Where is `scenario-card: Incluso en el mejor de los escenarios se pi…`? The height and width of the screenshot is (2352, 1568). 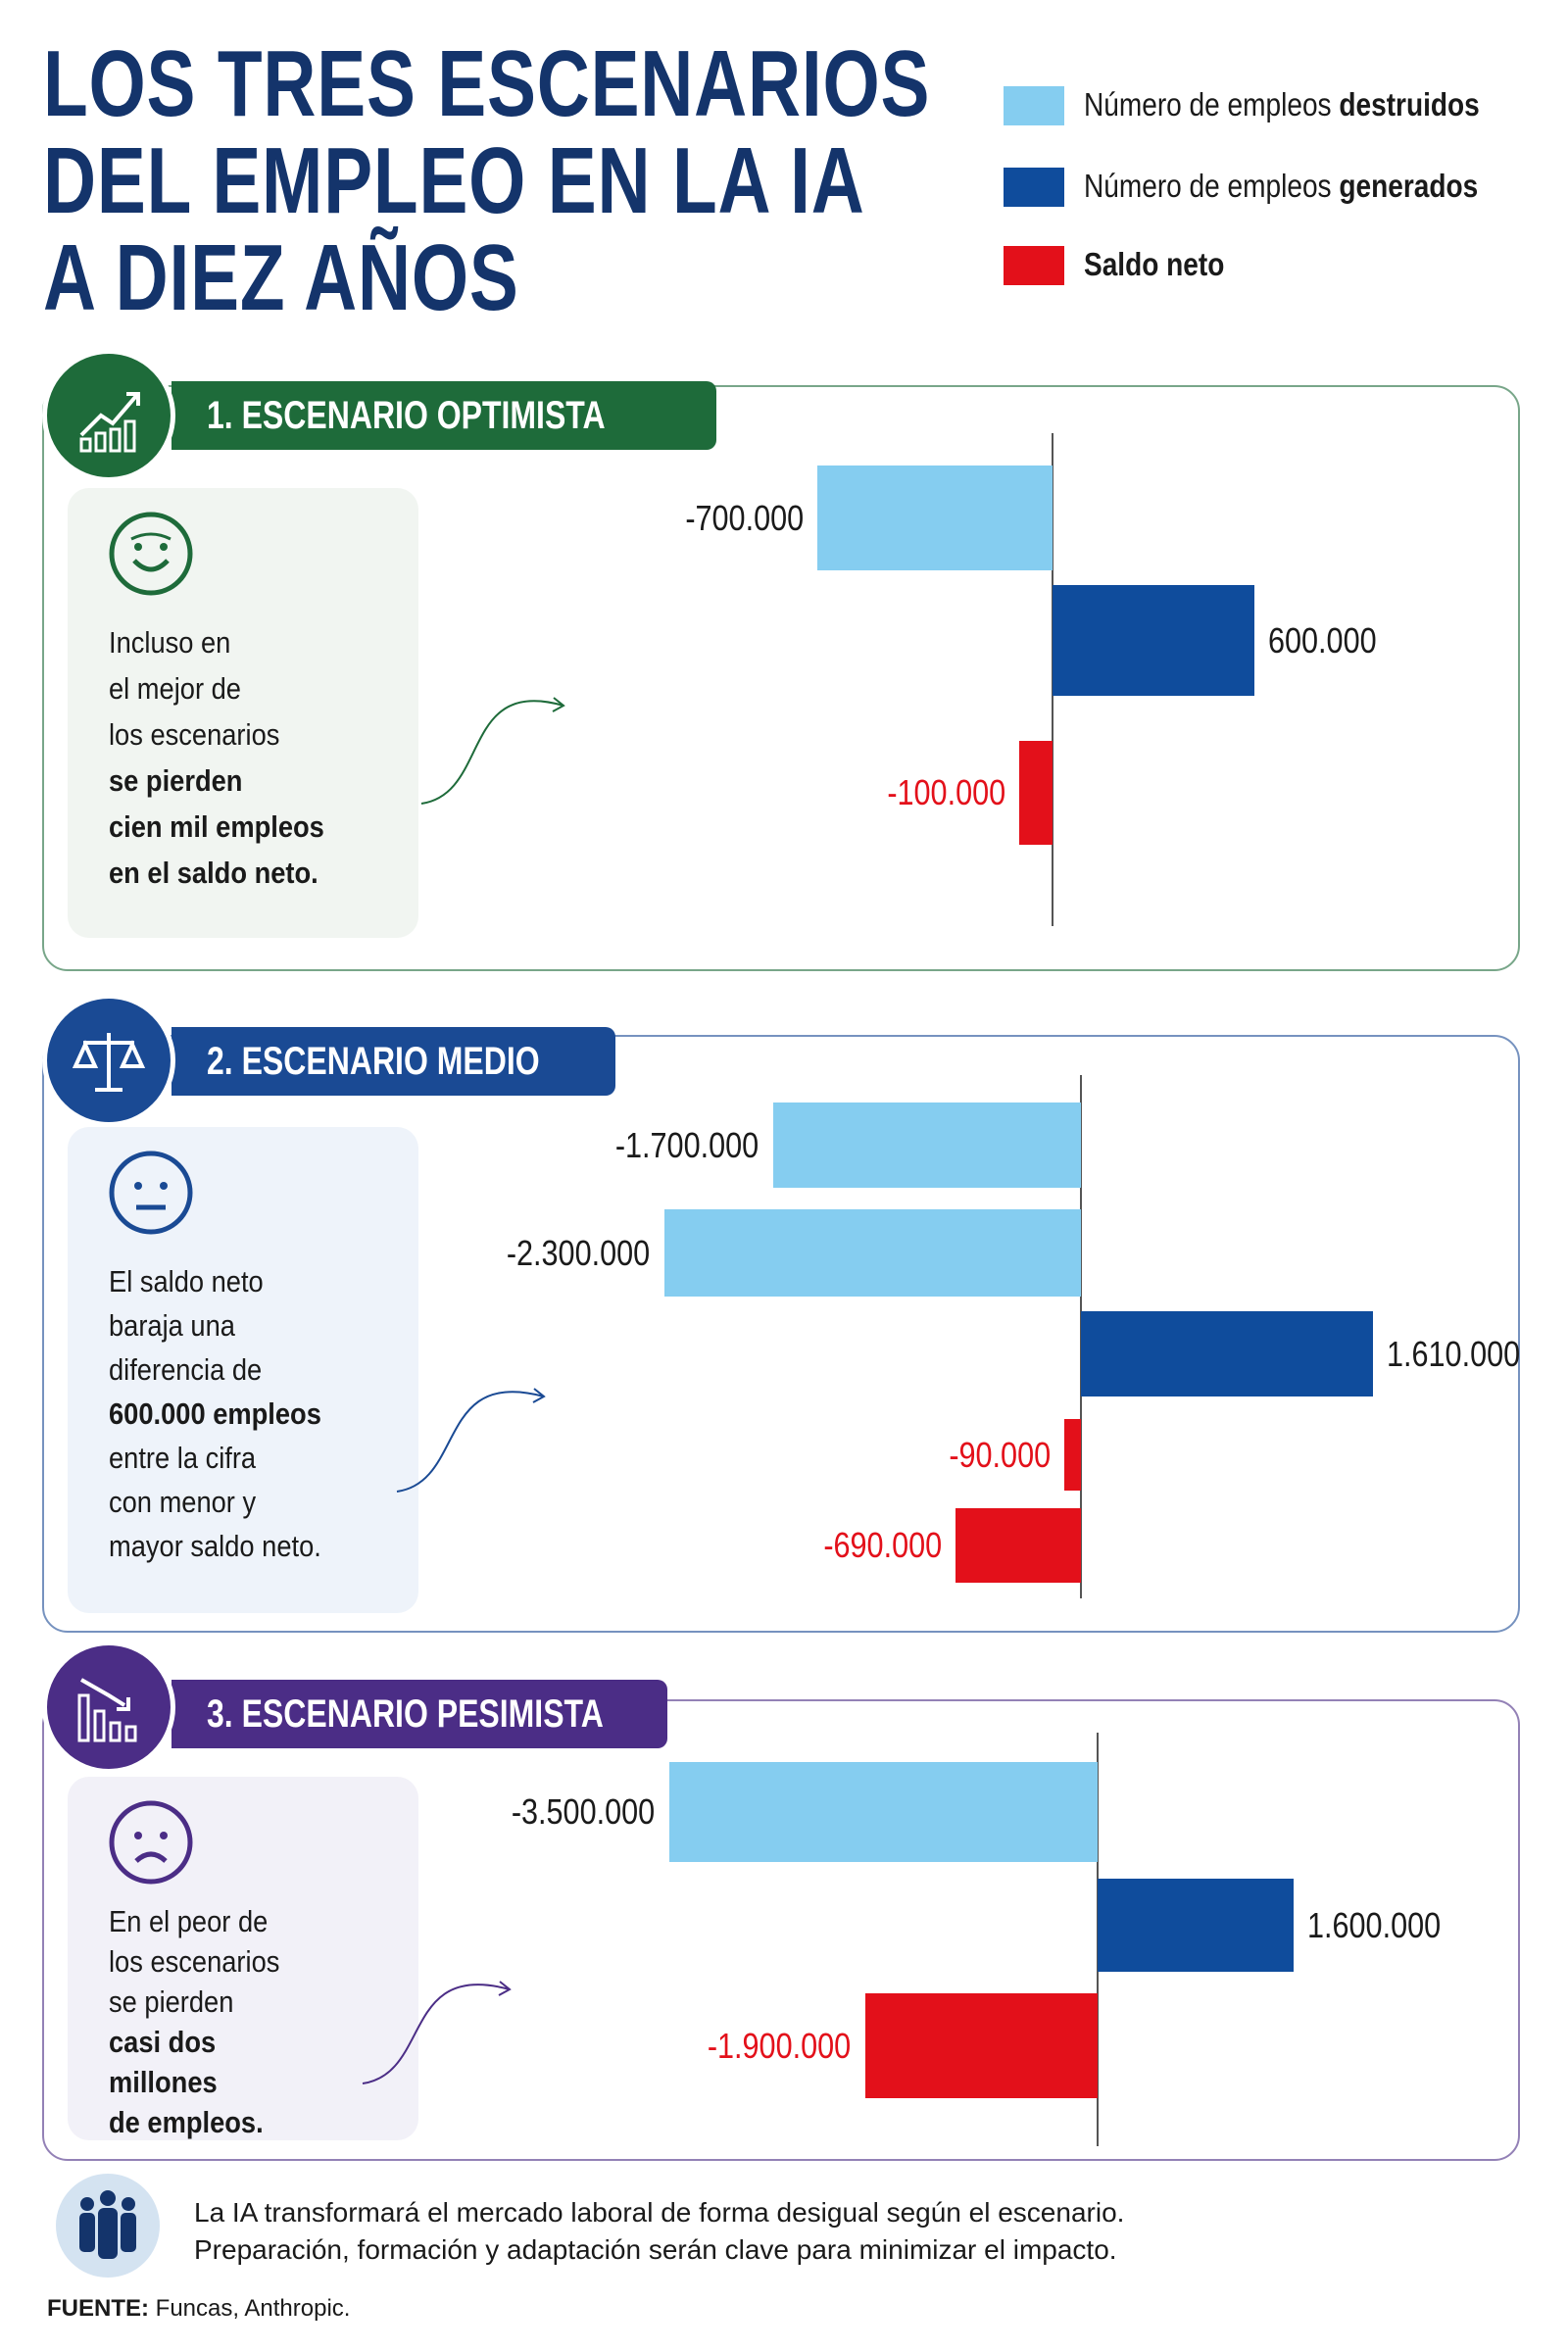 scenario-card: Incluso en el mejor de los escenarios se pi… is located at coordinates (243, 713).